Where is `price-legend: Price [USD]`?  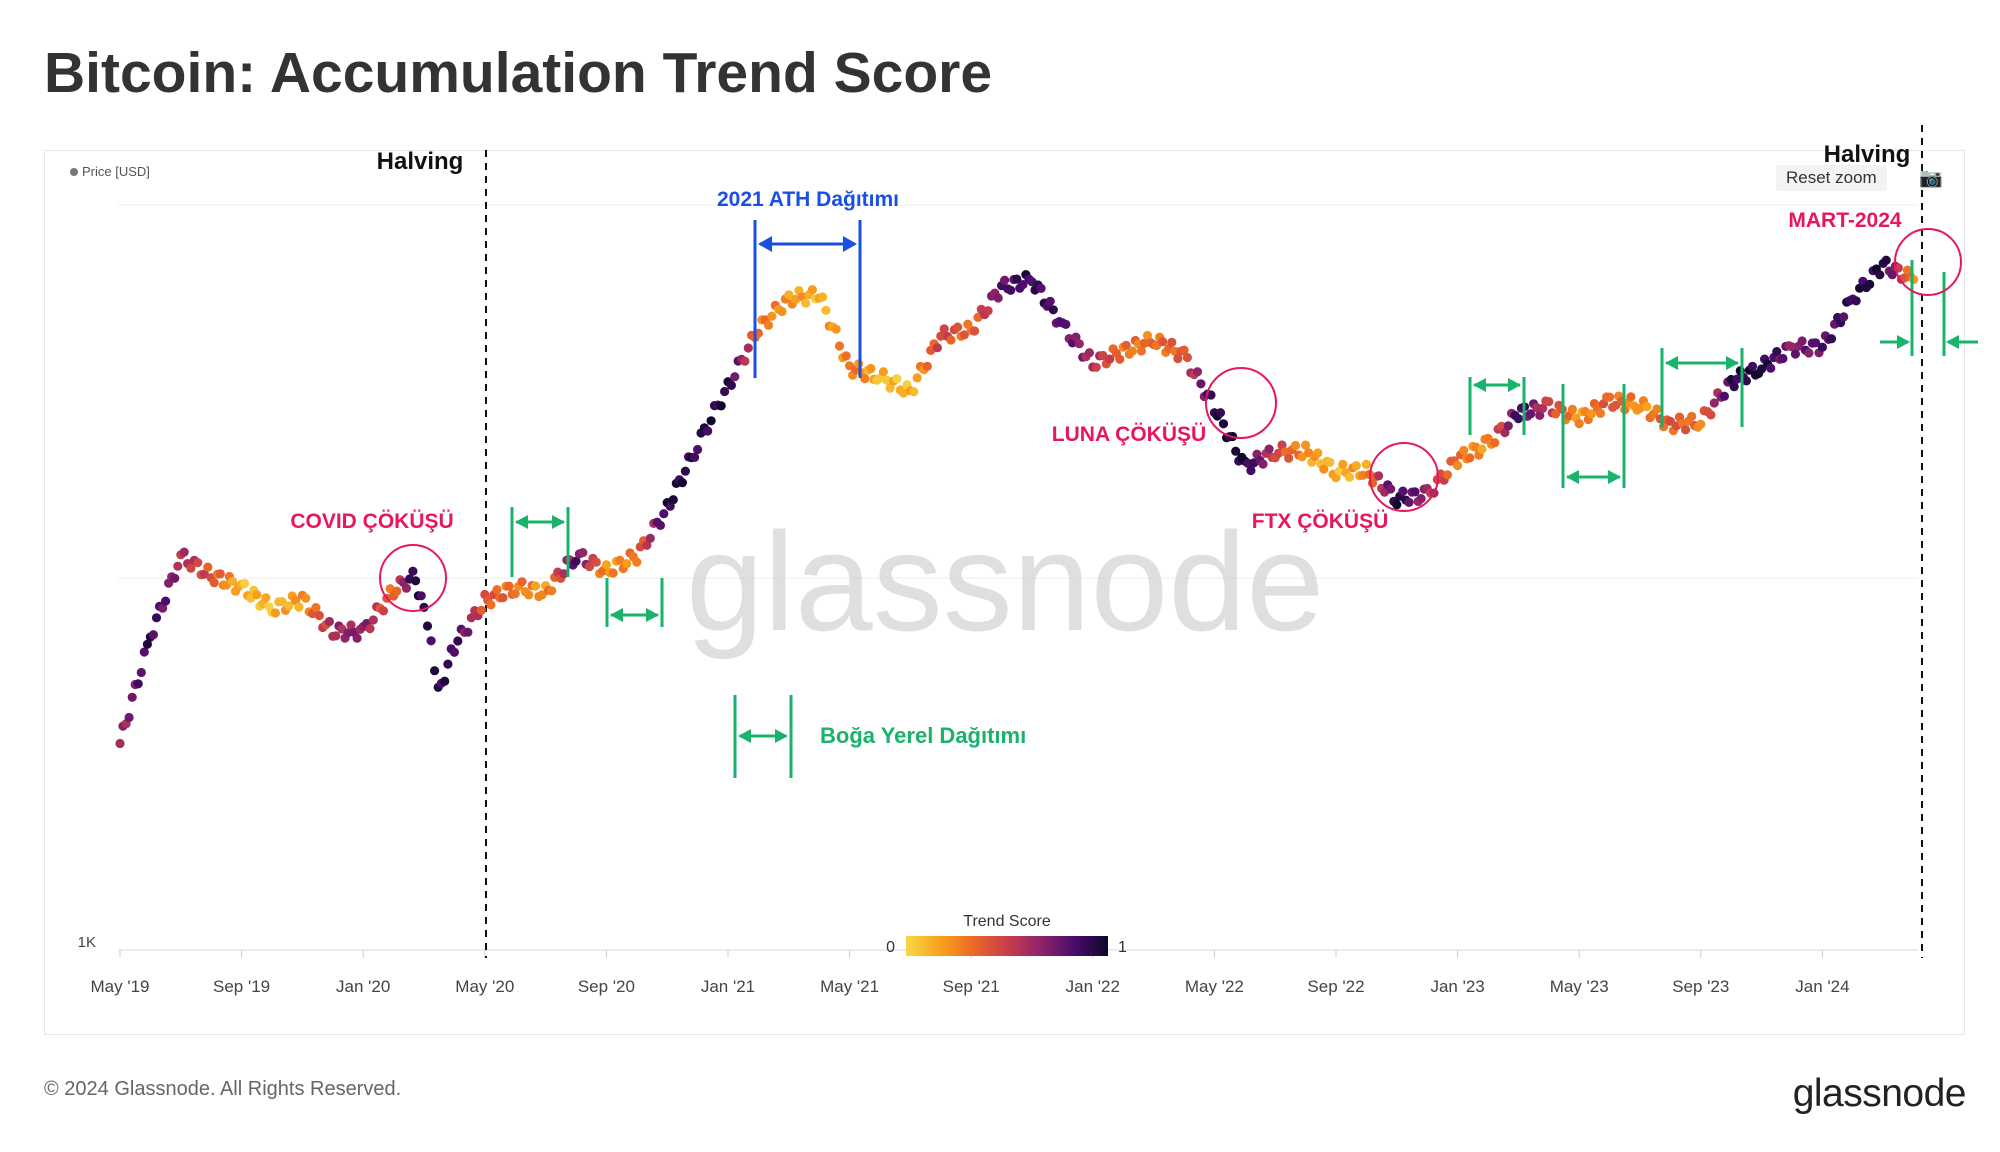
price-legend: Price [USD] is located at coordinates (110, 171).